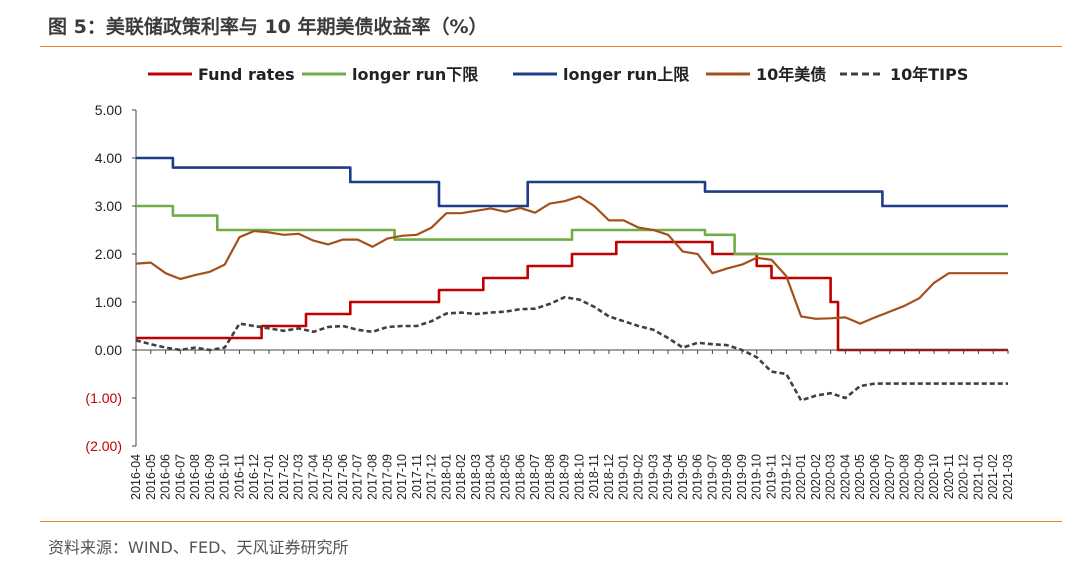 The width and height of the screenshot is (1080, 571). Describe the element at coordinates (698, 477) in the screenshot. I see `x-tick-label: 2019-06` at that location.